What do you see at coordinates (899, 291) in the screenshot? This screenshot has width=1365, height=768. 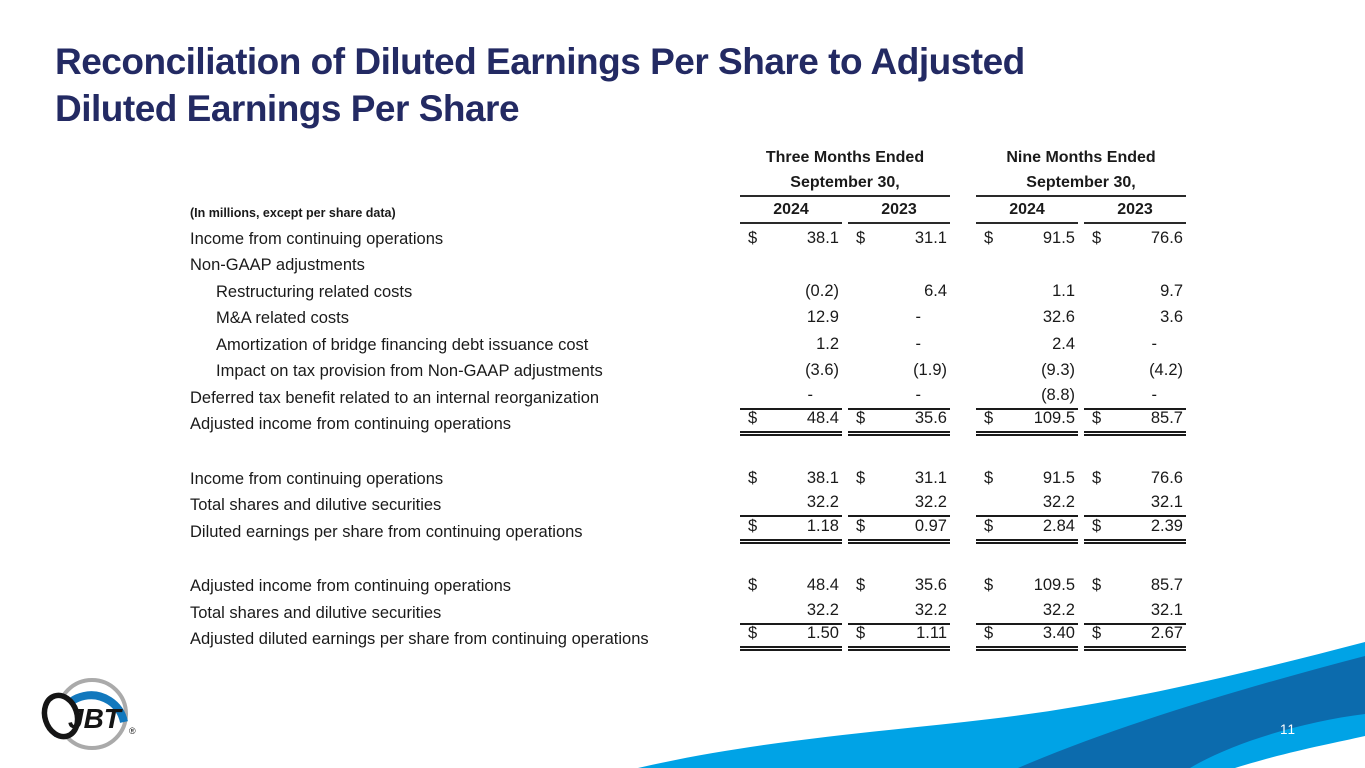 I see `value-cell: 6.4` at bounding box center [899, 291].